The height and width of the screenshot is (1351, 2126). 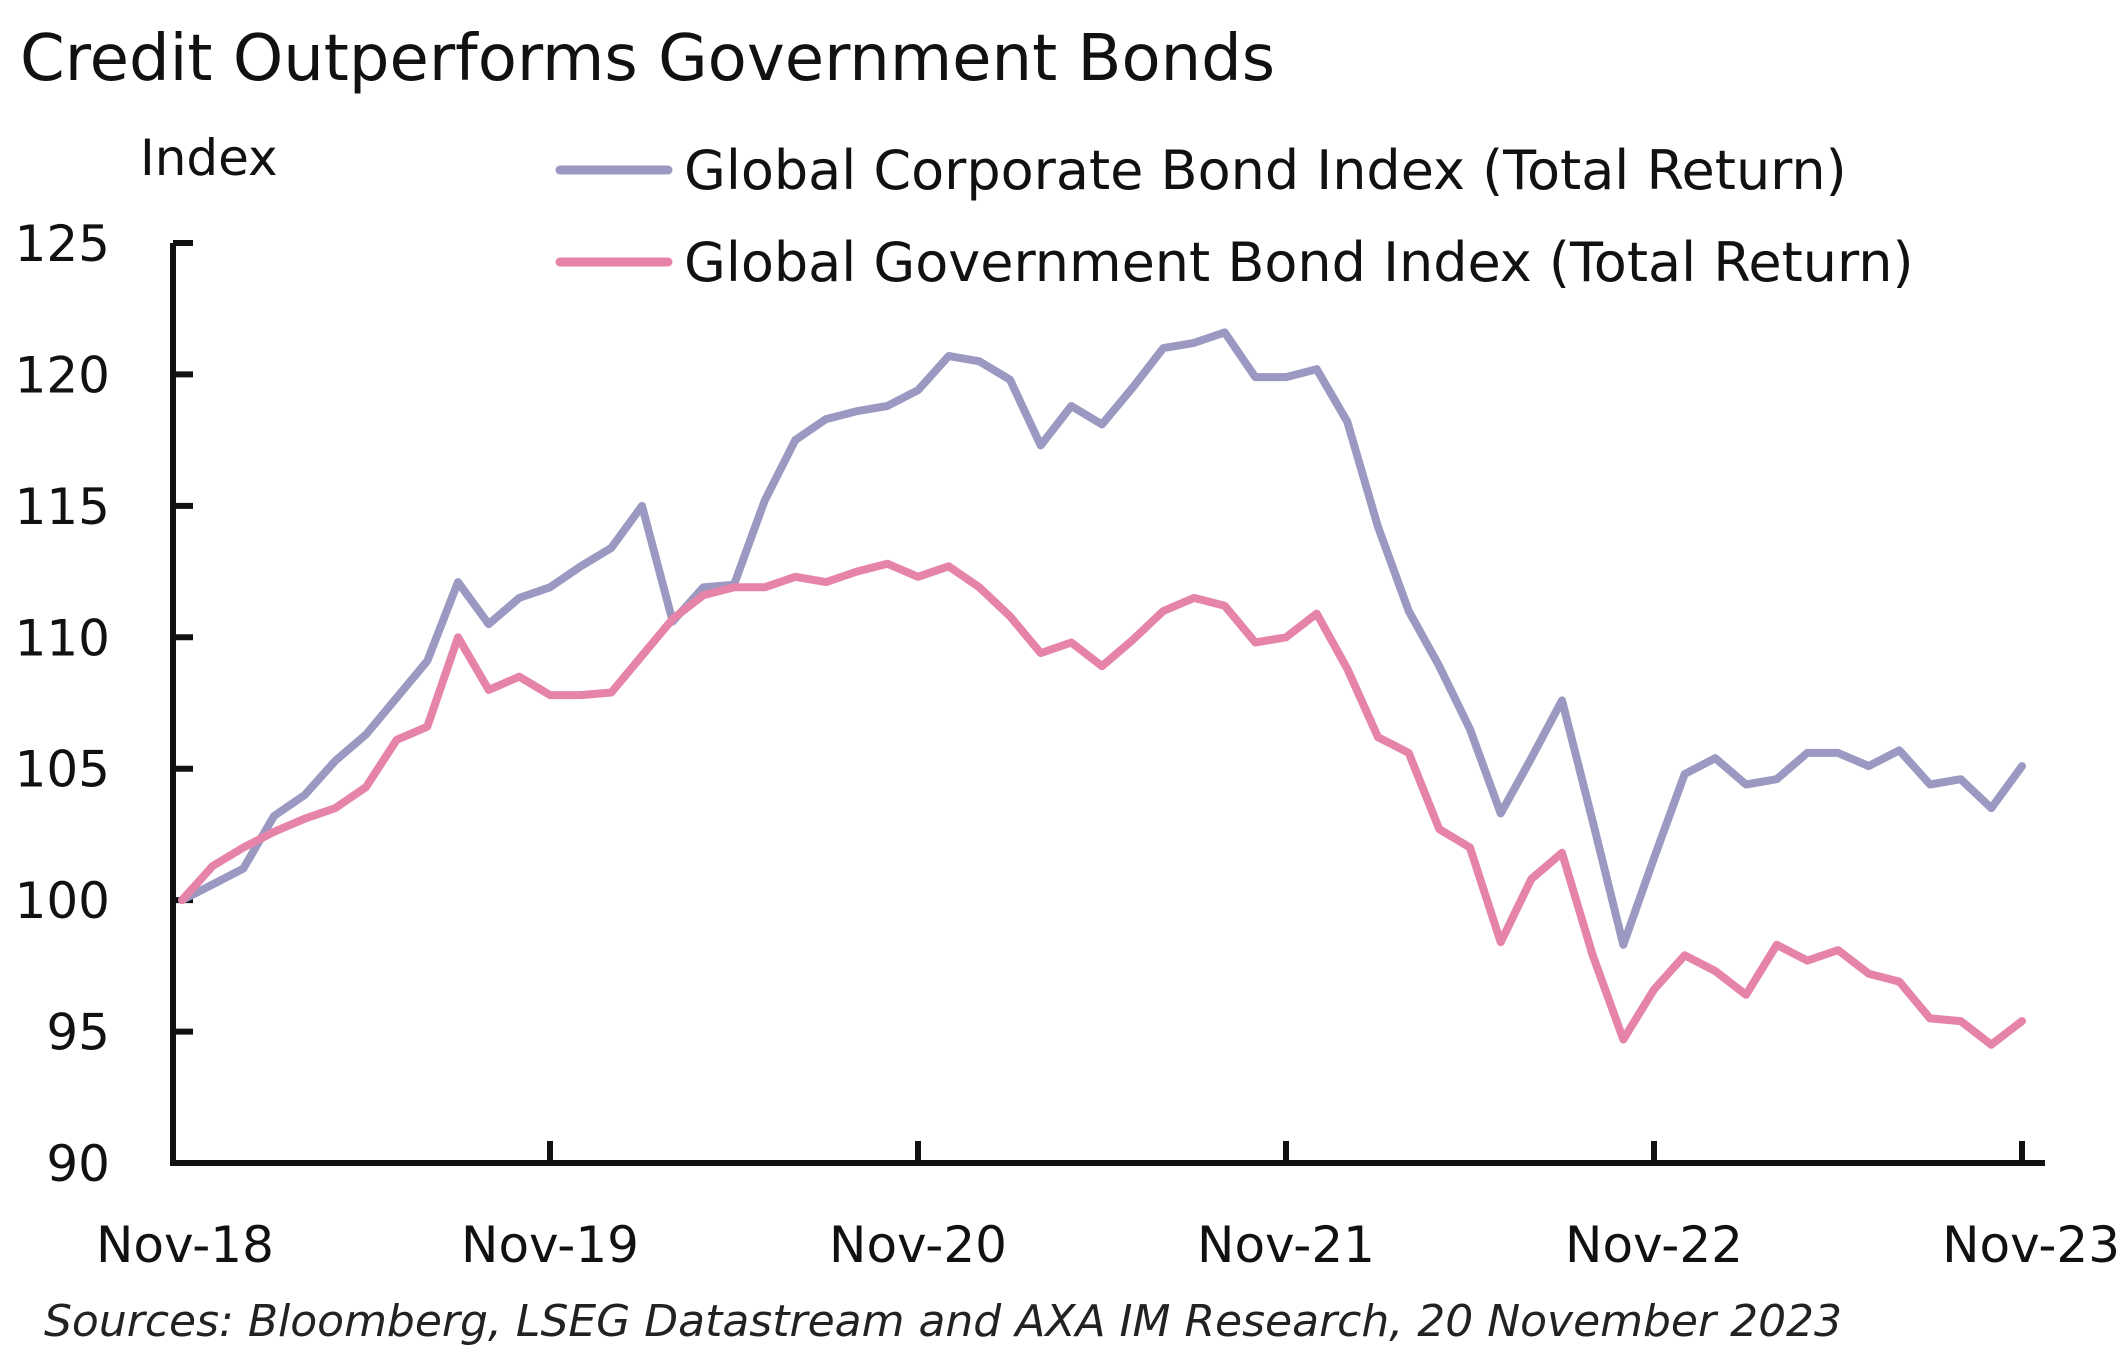 I want to click on x-tick-label: Nov-21, so click(x=1286, y=1245).